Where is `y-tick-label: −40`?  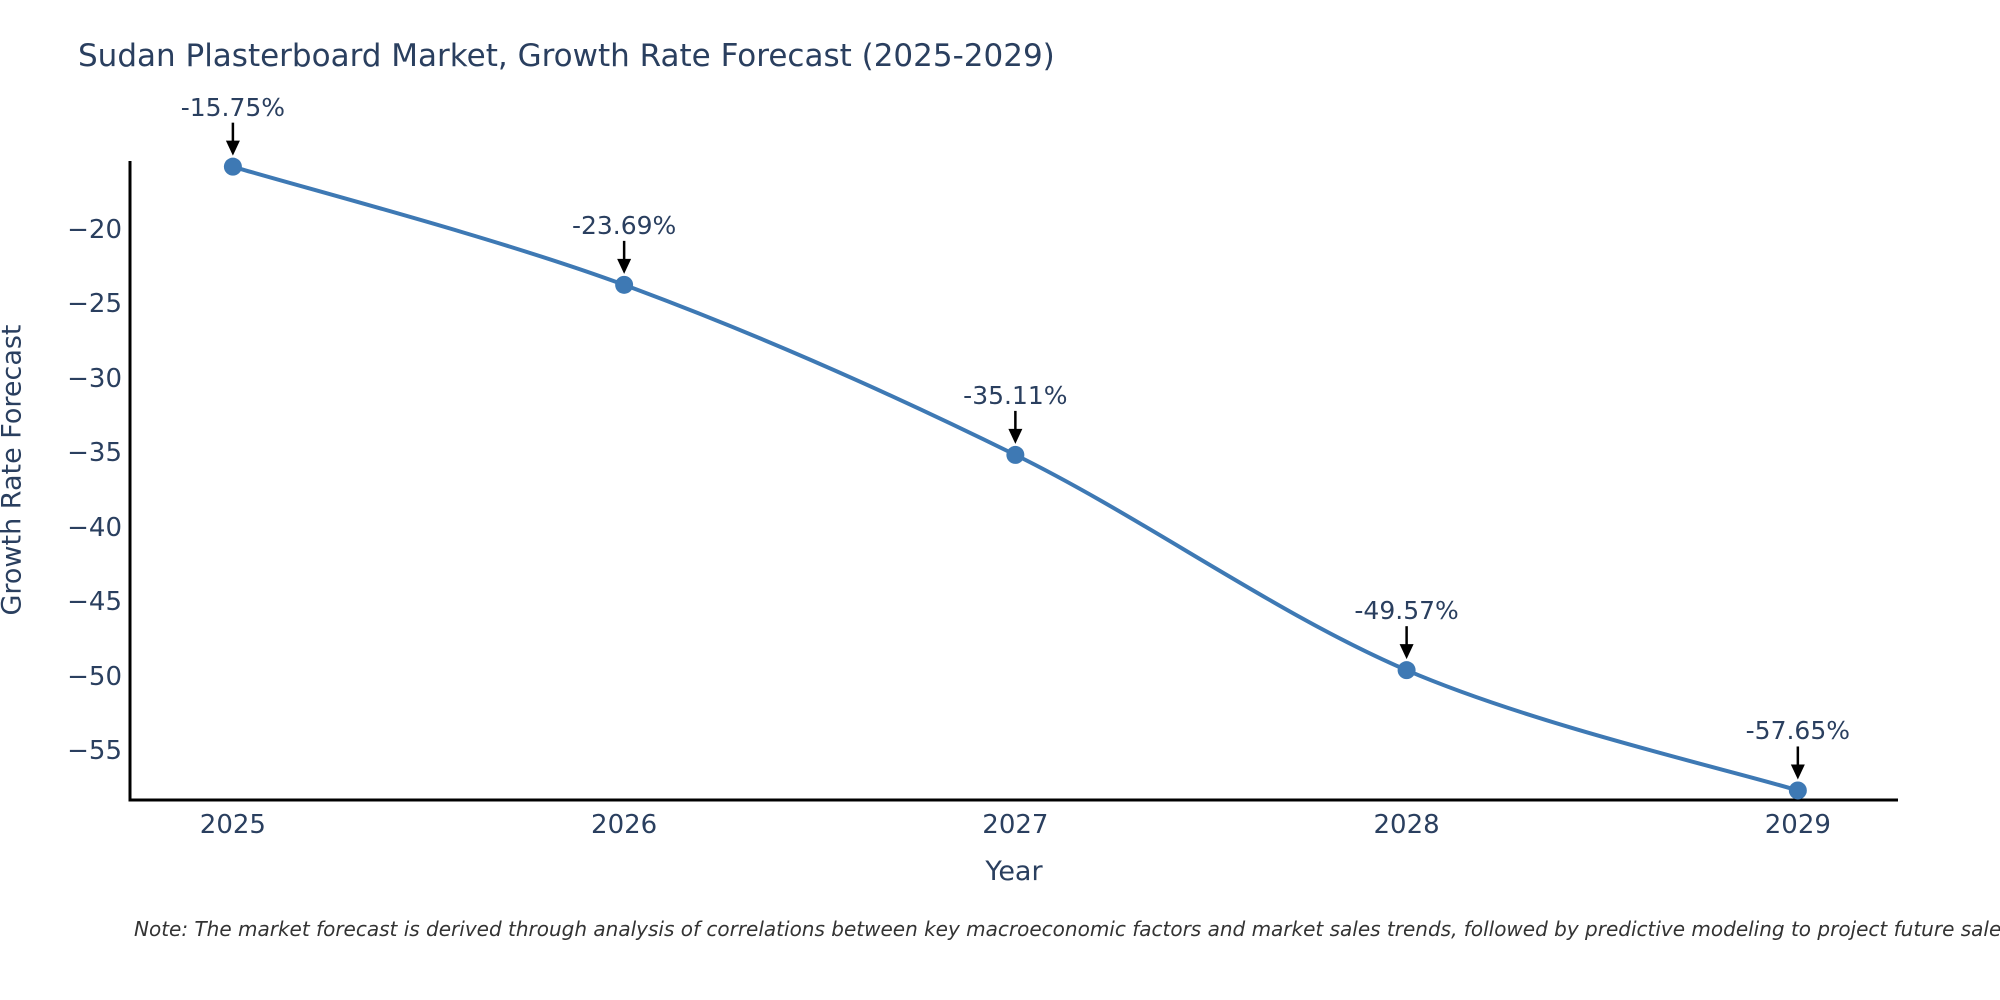 y-tick-label: −40 is located at coordinates (94, 527).